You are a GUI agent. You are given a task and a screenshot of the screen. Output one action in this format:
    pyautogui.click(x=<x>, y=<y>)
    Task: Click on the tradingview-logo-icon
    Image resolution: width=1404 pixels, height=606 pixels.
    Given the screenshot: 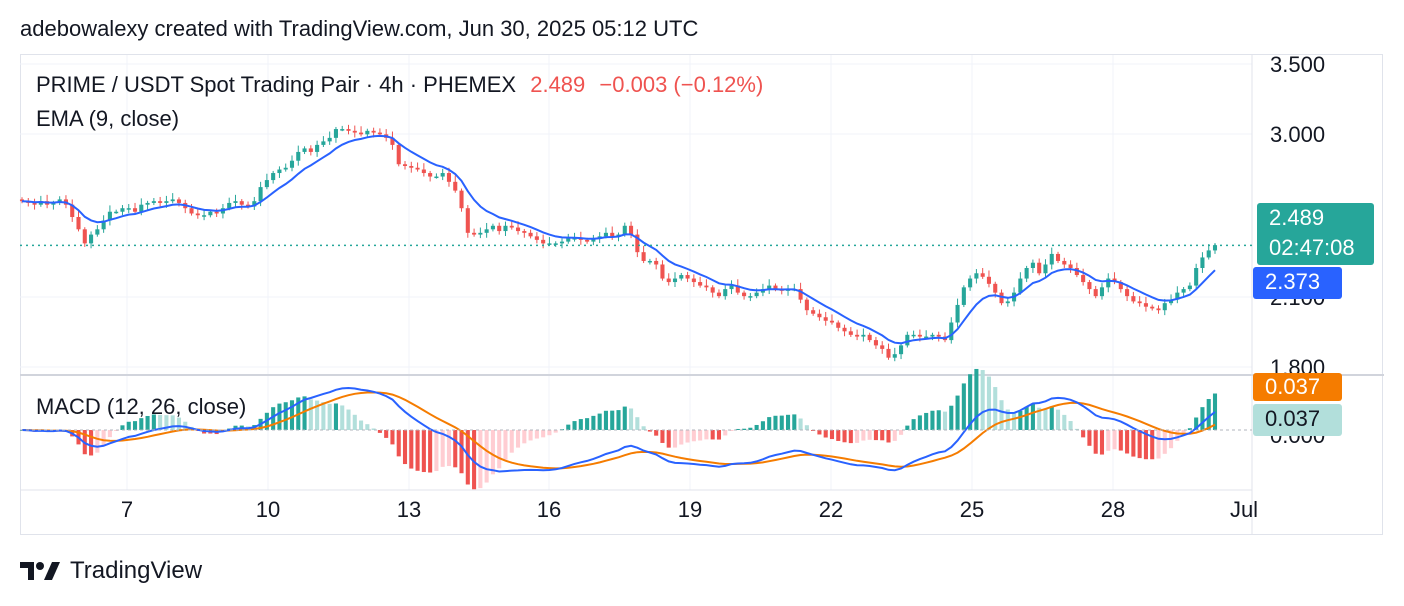 What is the action you would take?
    pyautogui.click(x=40, y=571)
    